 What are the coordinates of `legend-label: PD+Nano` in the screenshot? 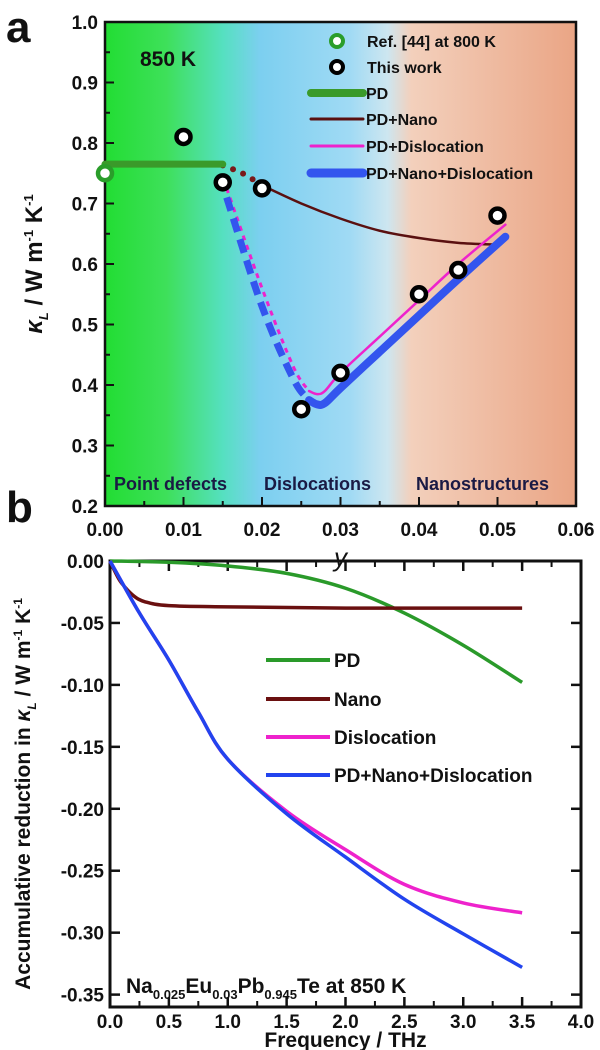 It's located at (402, 120).